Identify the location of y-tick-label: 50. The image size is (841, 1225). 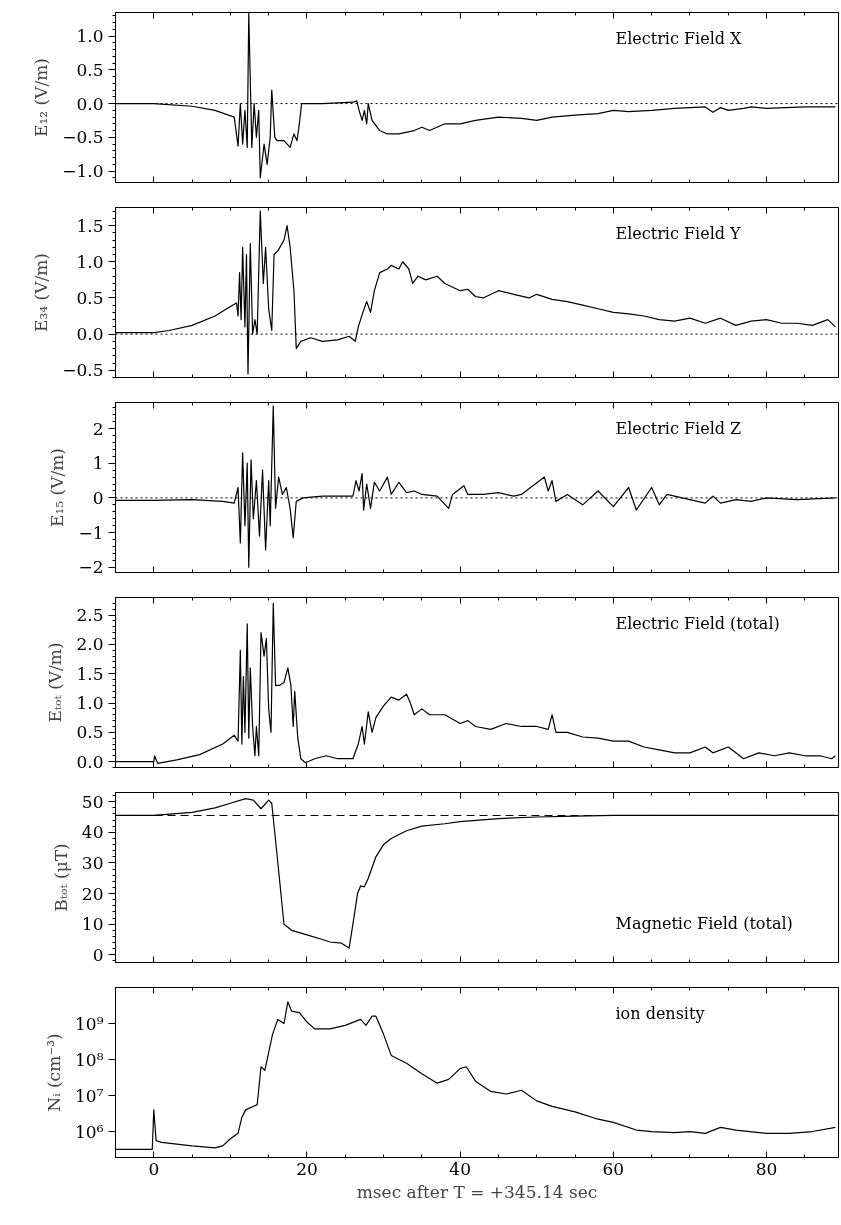
(92, 801).